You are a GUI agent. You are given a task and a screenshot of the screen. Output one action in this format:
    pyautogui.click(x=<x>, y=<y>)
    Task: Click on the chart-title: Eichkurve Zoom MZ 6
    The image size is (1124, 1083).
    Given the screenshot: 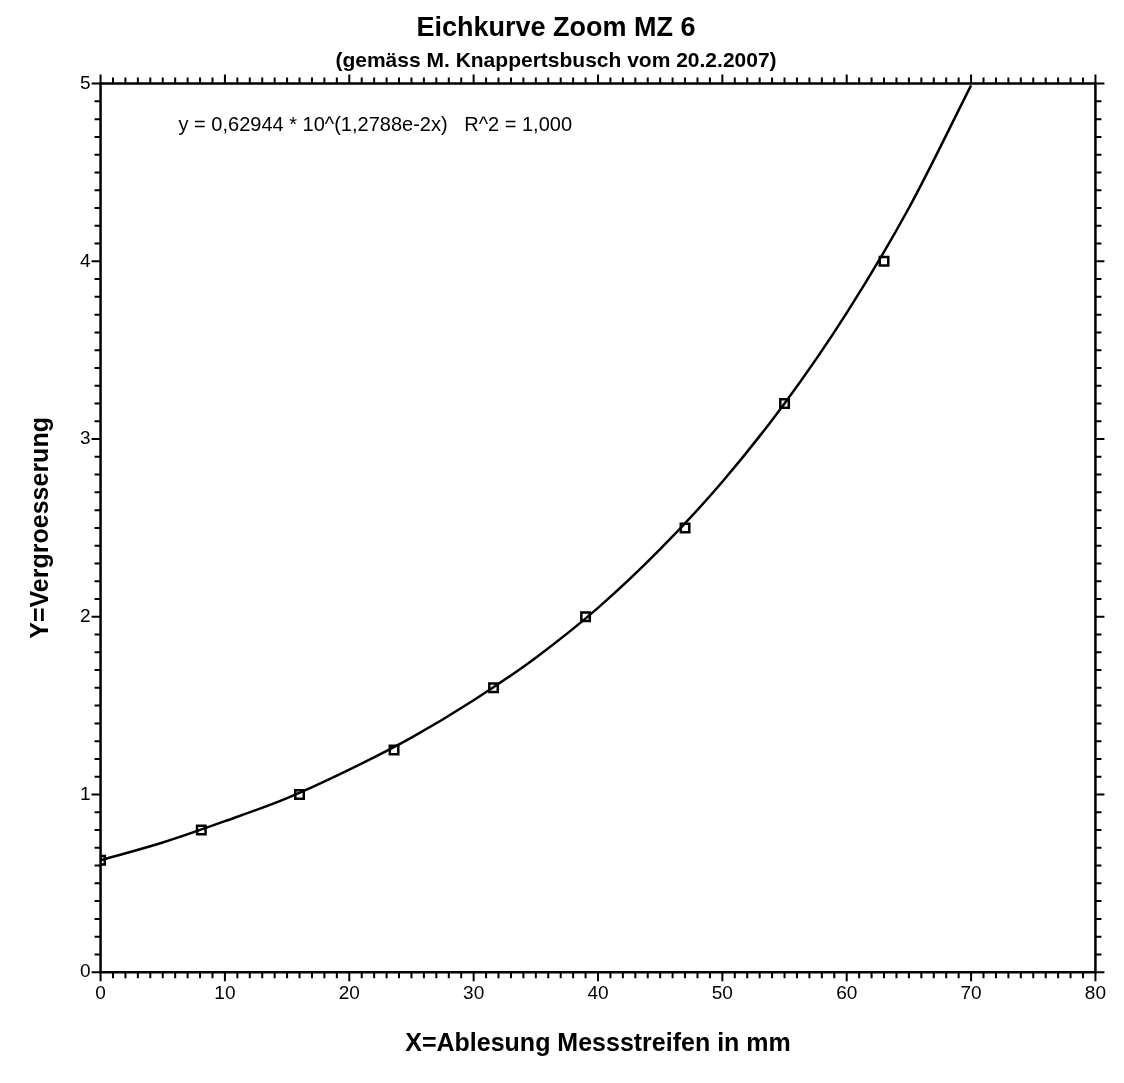 What is the action you would take?
    pyautogui.click(x=556, y=26)
    